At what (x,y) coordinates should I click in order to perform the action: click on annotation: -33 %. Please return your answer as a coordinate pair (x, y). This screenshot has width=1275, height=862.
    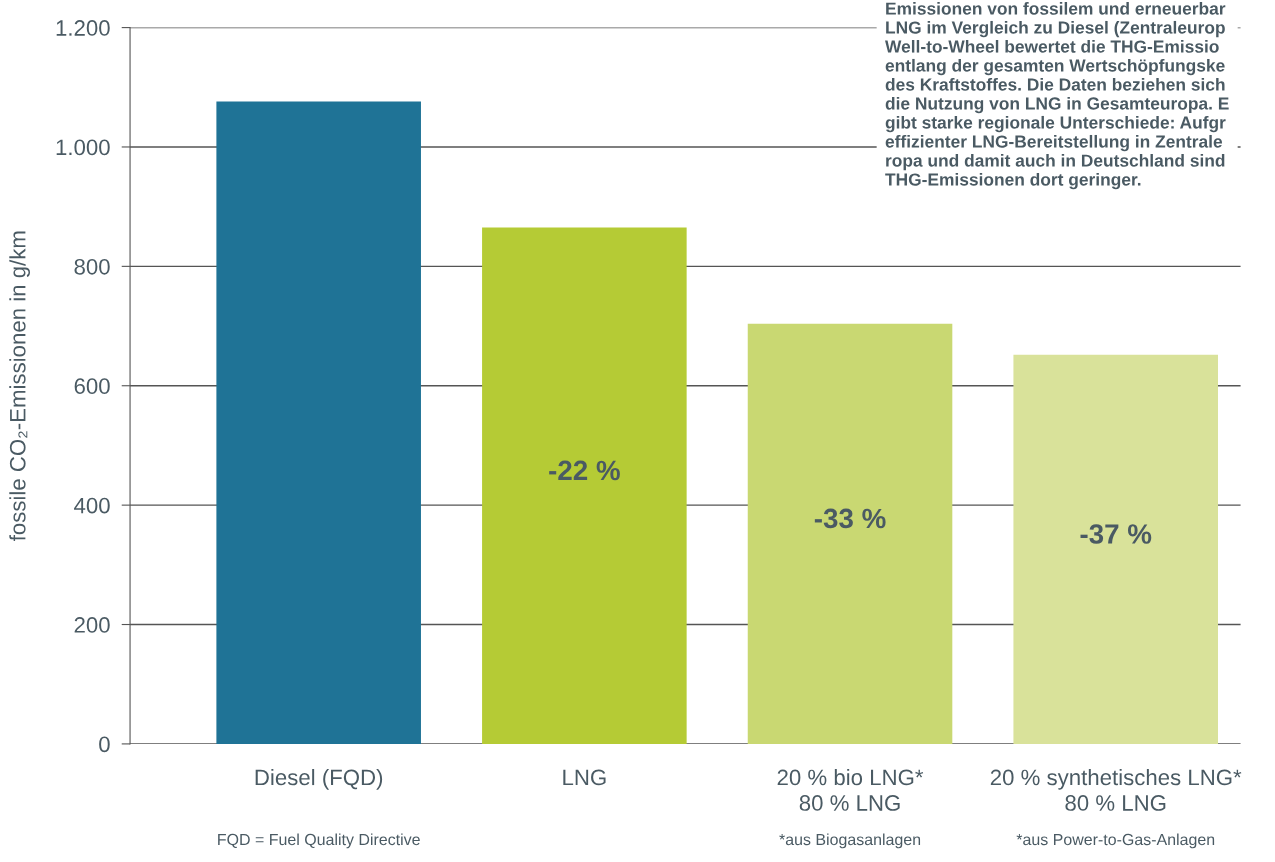
    Looking at the image, I should click on (850, 518).